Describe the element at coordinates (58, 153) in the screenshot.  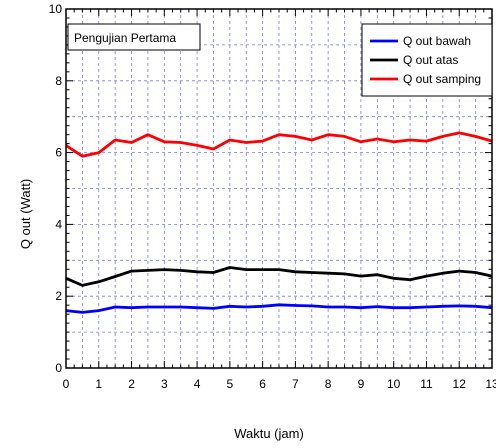
I see `y-tick-label: 6` at that location.